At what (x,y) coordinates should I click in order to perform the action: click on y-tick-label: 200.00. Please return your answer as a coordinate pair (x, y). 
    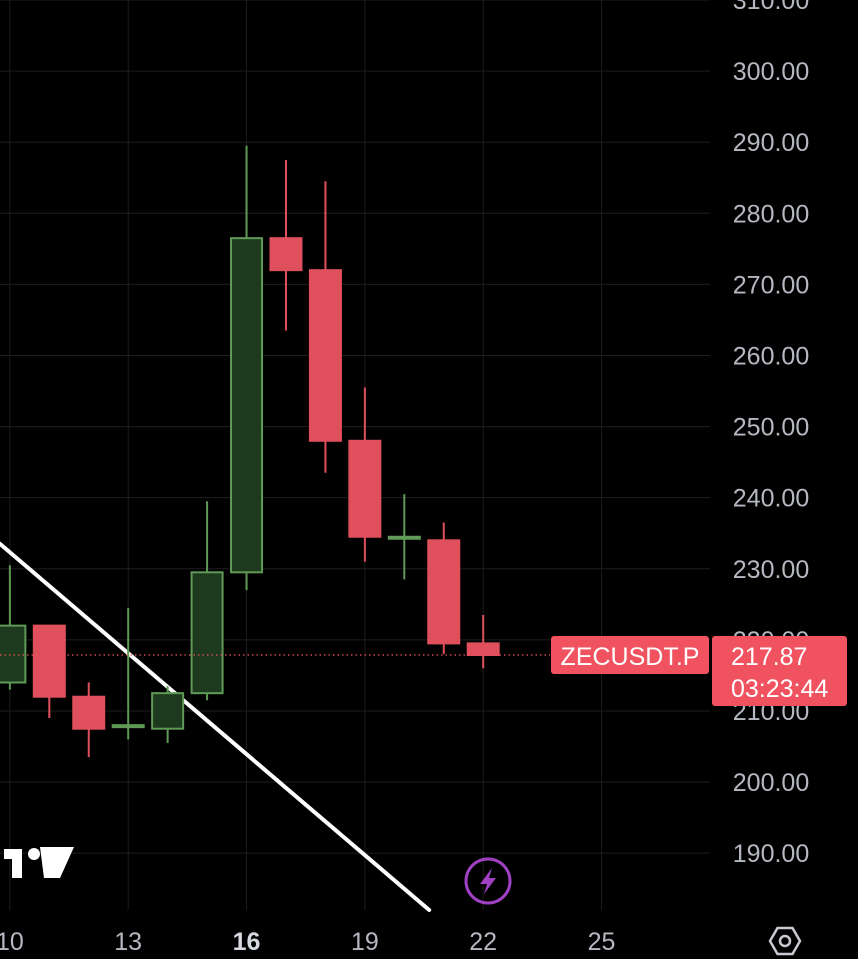
    Looking at the image, I should click on (771, 783).